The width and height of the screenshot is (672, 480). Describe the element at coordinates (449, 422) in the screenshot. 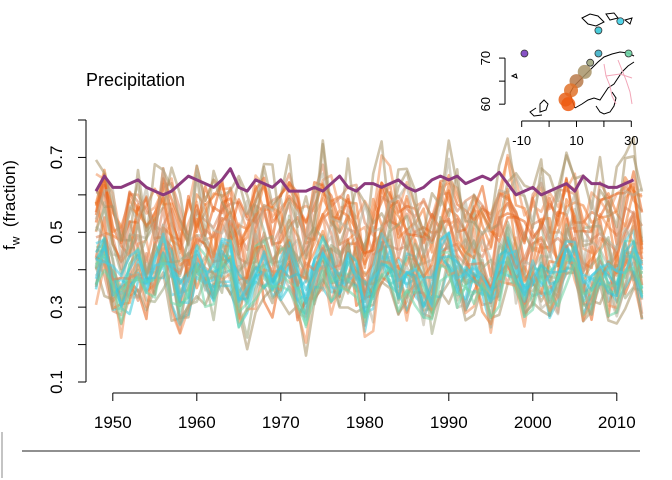

I see `x-tick-label: 1990` at that location.